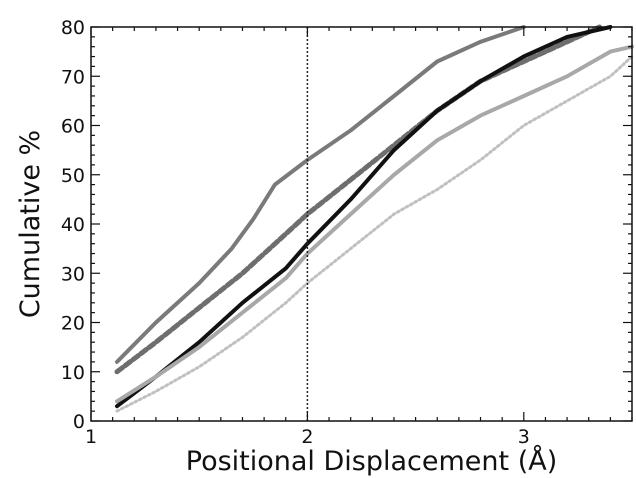 The image size is (636, 478). What do you see at coordinates (30, 224) in the screenshot?
I see `y-axis-label: Cumulative %` at bounding box center [30, 224].